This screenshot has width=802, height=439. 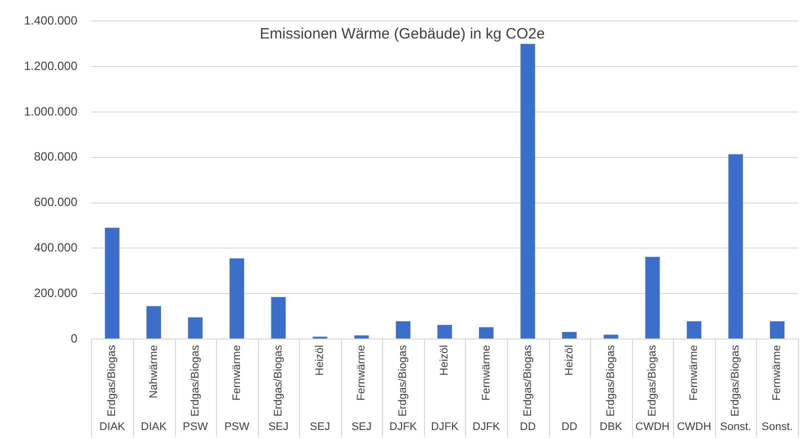 I want to click on category-label: Fernwärme DJFK, so click(x=486, y=389).